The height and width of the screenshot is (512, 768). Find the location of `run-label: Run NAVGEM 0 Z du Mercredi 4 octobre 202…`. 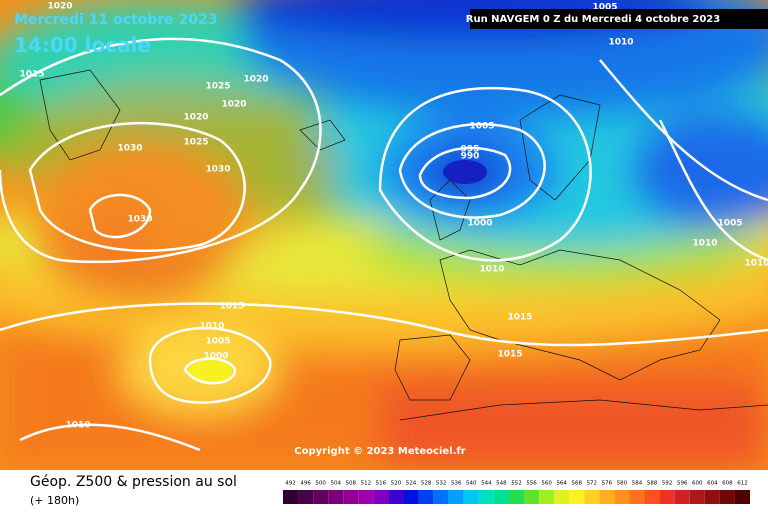

run-label: Run NAVGEM 0 Z du Mercredi 4 octobre 202… is located at coordinates (593, 19).